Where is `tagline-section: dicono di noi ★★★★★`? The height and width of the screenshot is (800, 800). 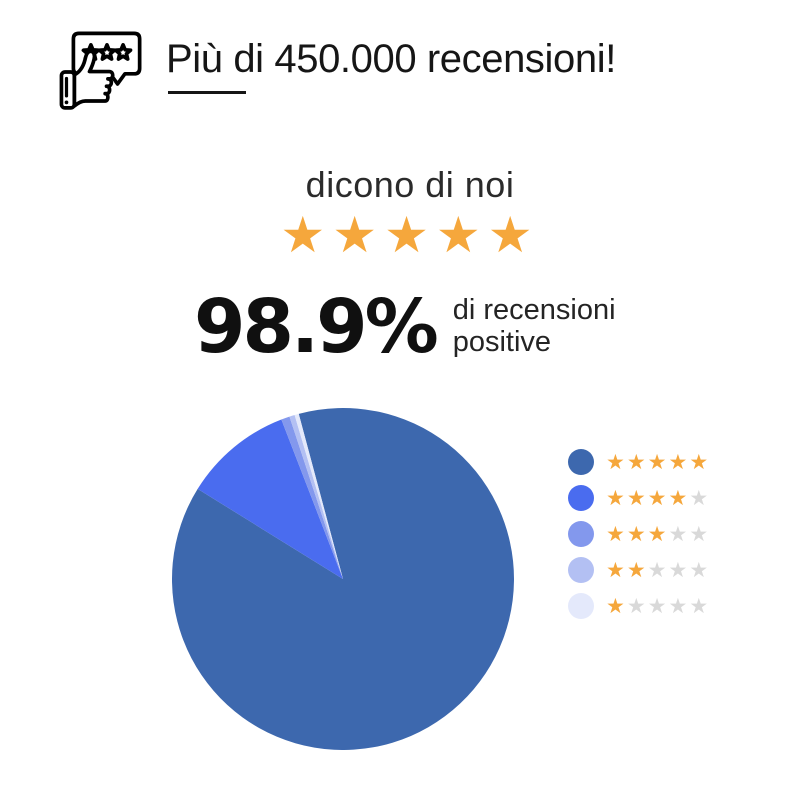 tagline-section: dicono di noi ★★★★★ is located at coordinates (405, 212).